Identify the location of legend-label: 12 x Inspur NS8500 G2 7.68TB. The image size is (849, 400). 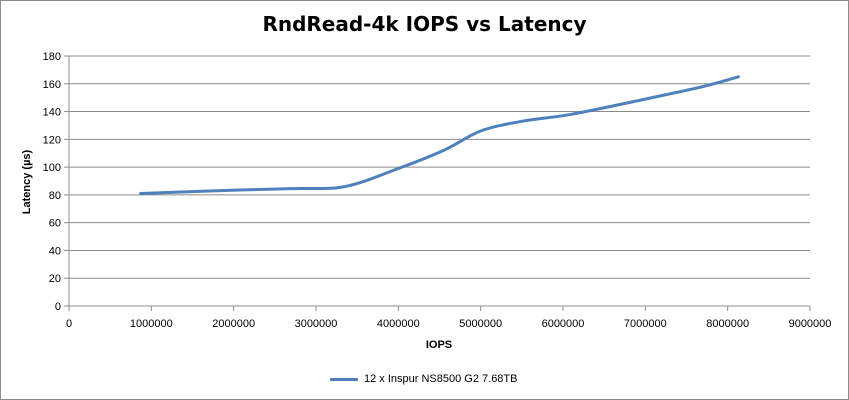
(441, 379).